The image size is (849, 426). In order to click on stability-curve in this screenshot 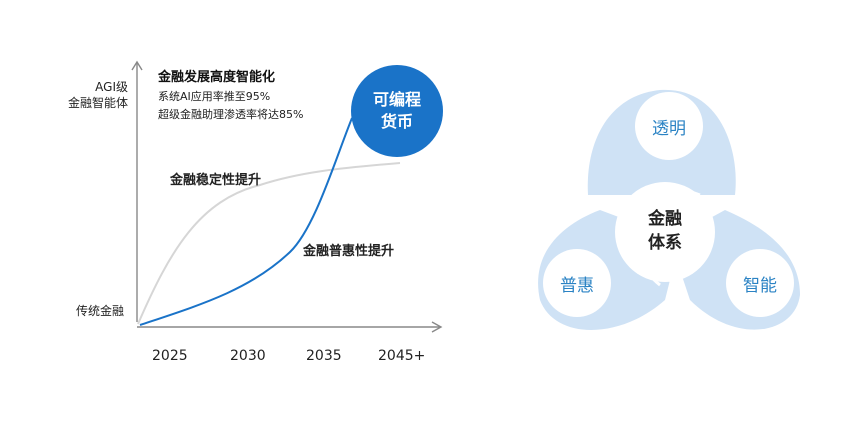, I will do `click(269, 243)`.